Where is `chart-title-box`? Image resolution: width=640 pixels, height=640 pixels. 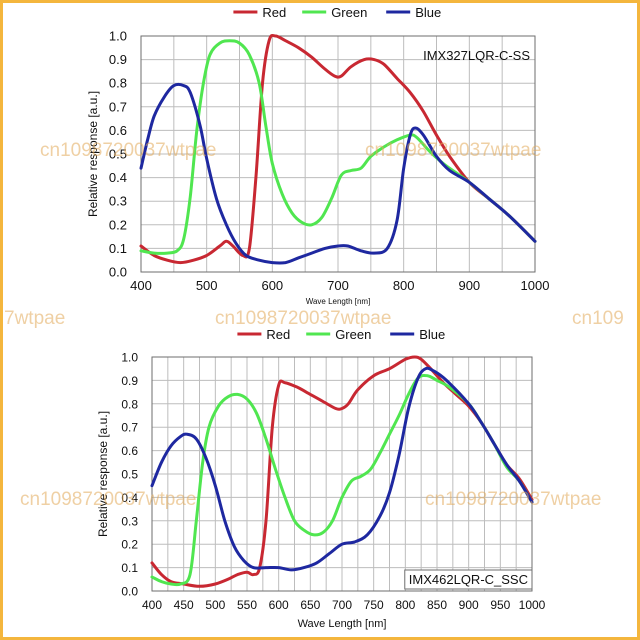
chart-title-box is located at coordinates (468, 579).